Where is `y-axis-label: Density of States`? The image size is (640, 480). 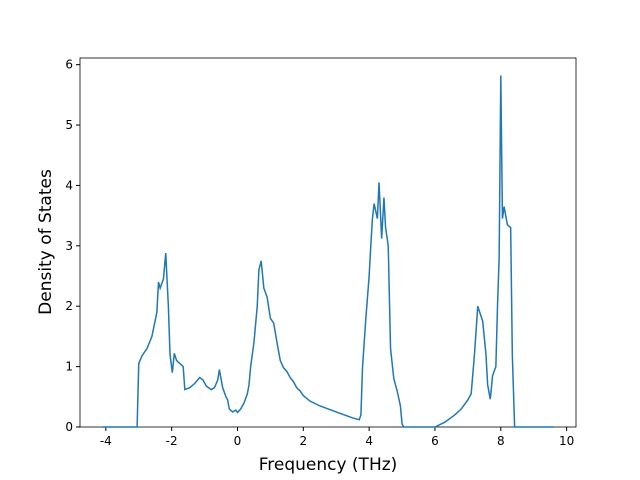 y-axis-label: Density of States is located at coordinates (46, 242).